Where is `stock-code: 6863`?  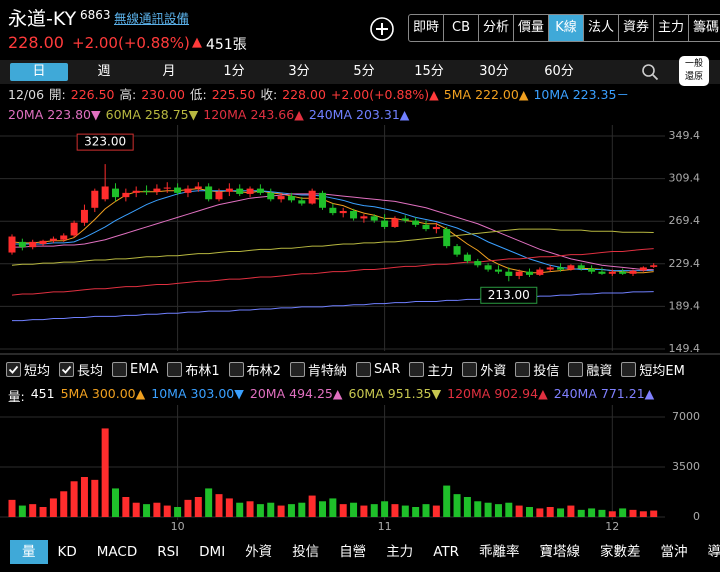 stock-code: 6863 is located at coordinates (95, 15).